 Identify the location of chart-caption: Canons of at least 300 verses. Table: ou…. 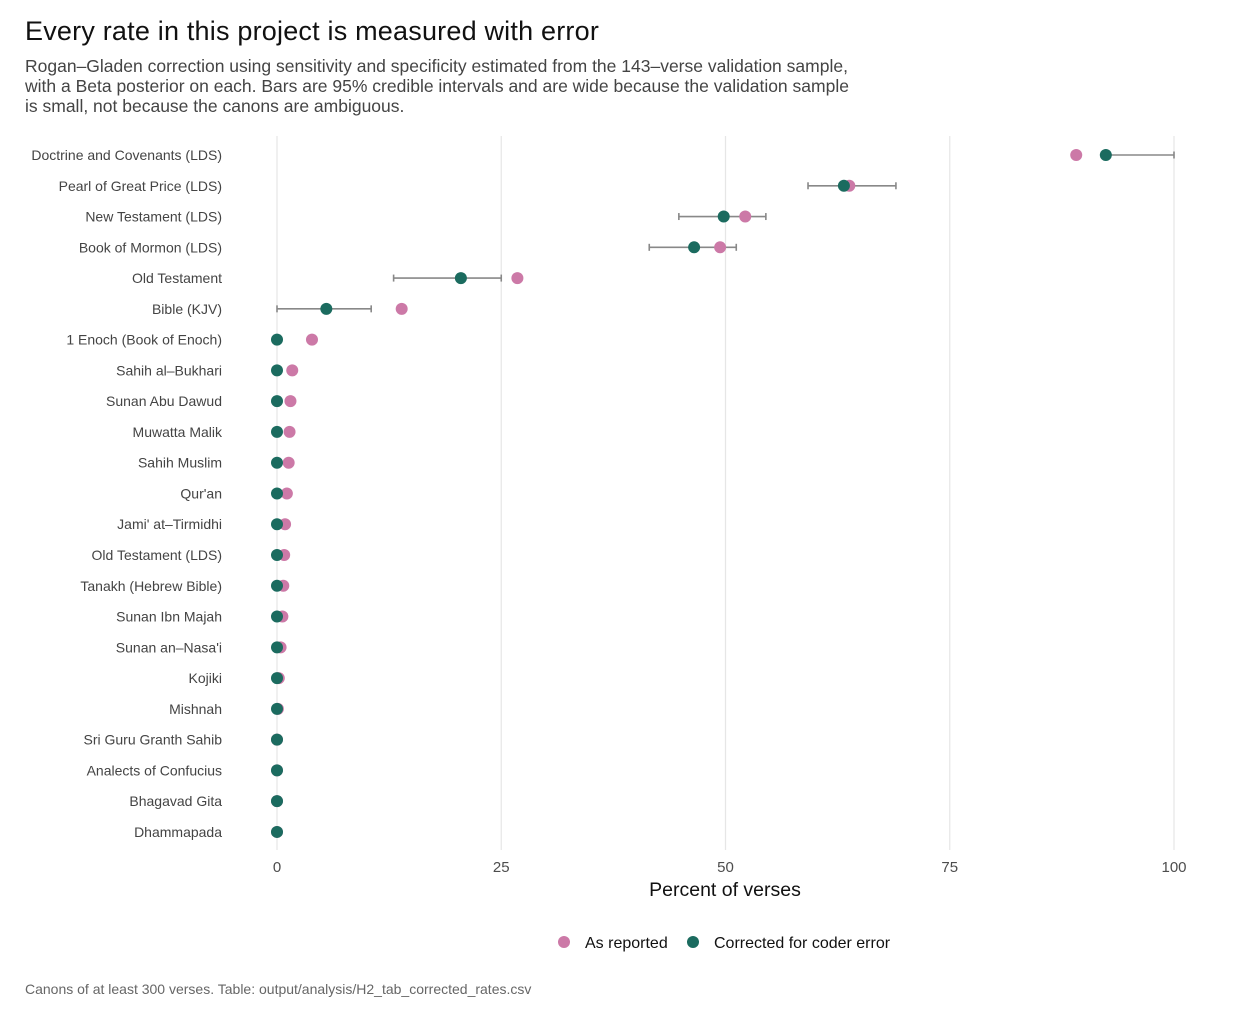
(278, 989).